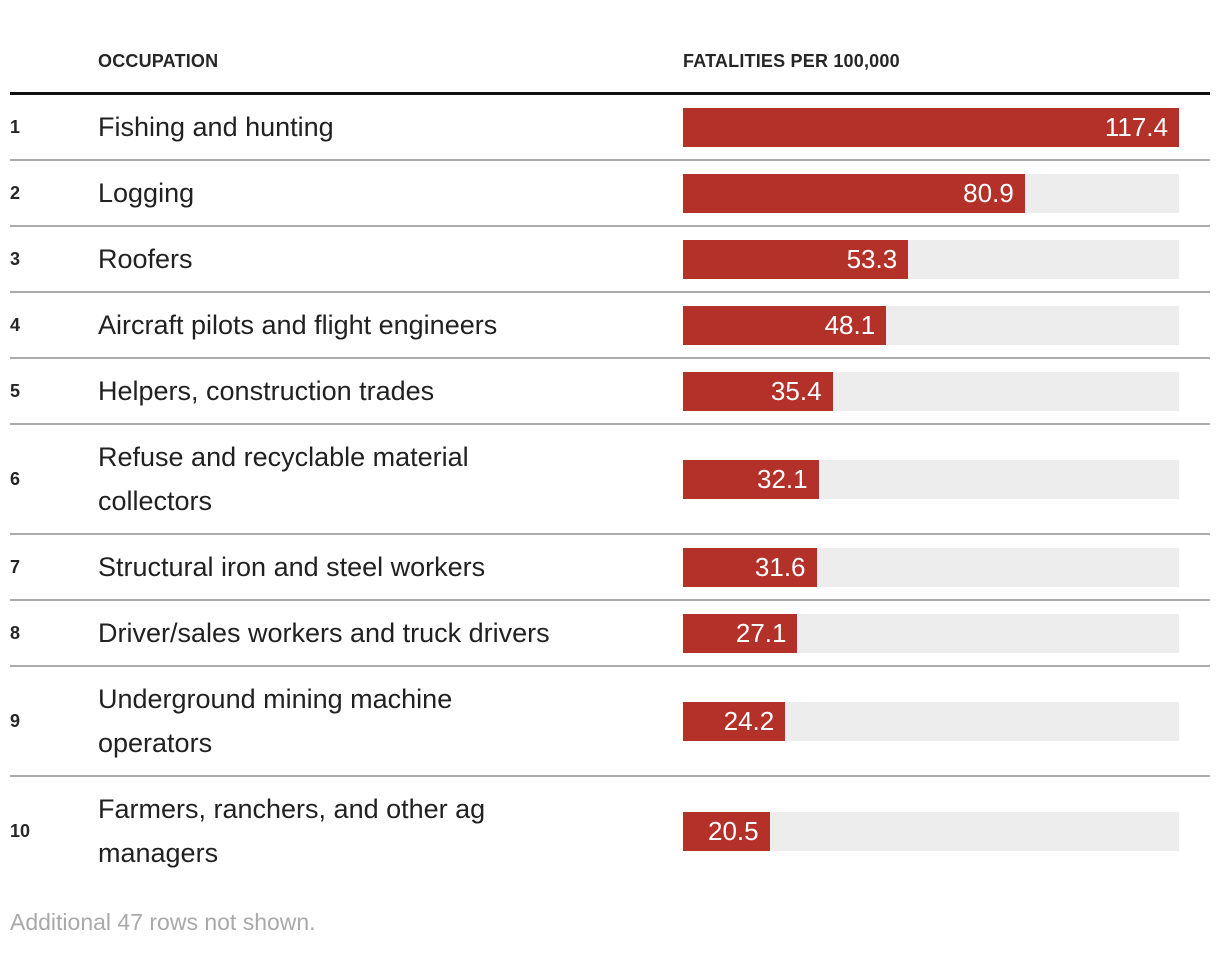 This screenshot has width=1220, height=954. I want to click on row-rank: 10, so click(20, 830).